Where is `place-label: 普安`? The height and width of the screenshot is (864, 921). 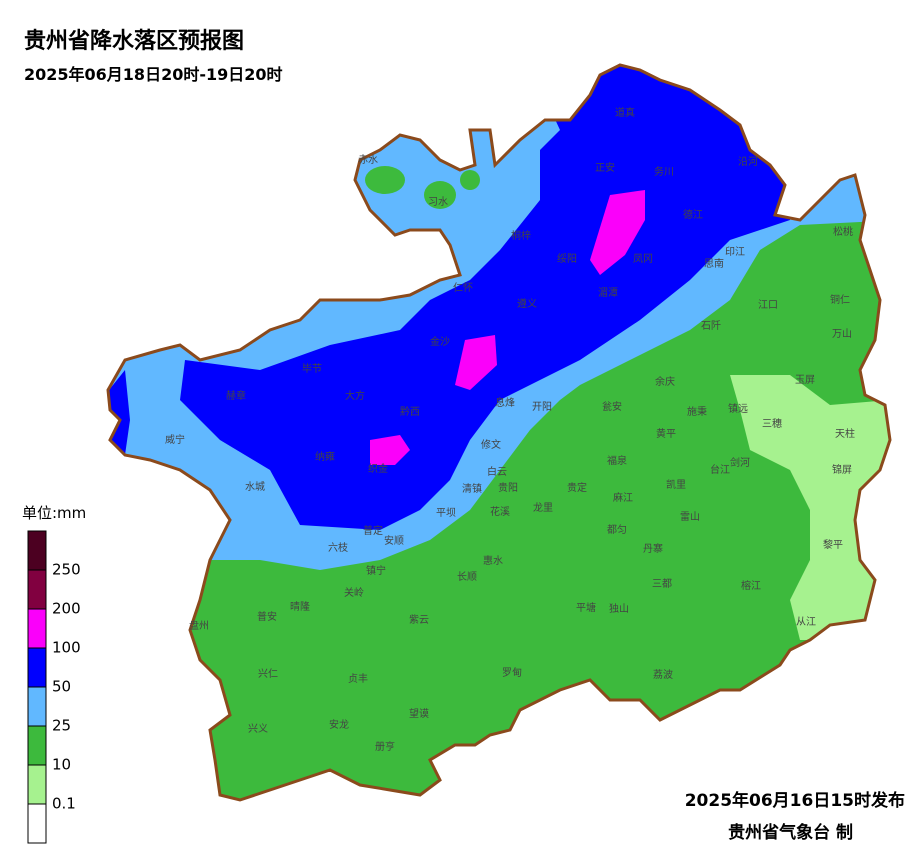
place-label: 普安 is located at coordinates (267, 616).